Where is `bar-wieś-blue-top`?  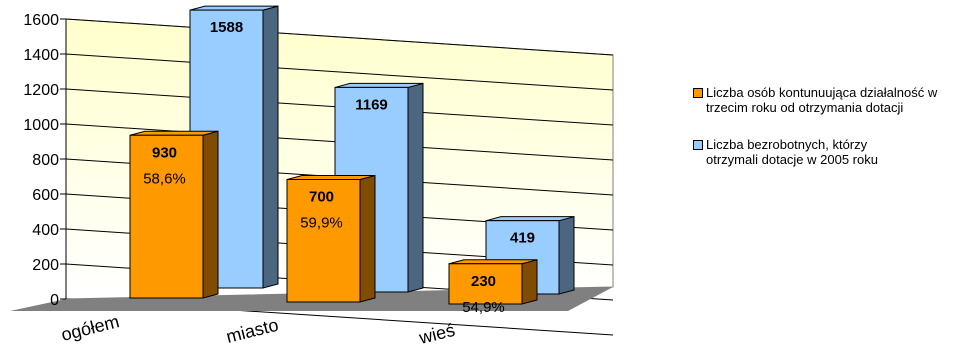
bar-wieś-blue-top is located at coordinates (530, 219).